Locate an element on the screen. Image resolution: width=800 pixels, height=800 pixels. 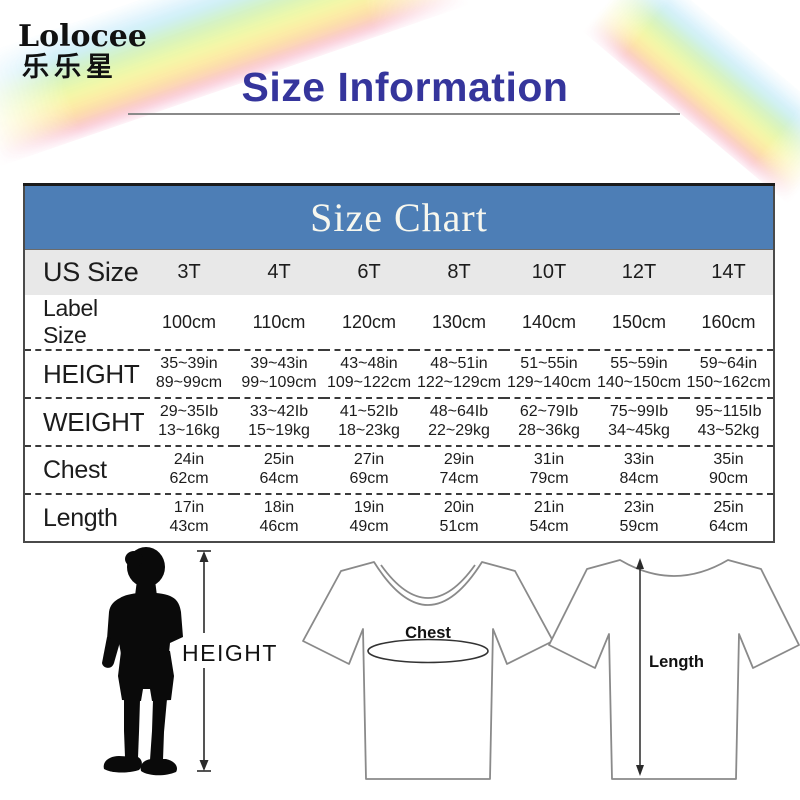
weight-value: 95~115Ib 43~52kg is located at coordinates (729, 422).